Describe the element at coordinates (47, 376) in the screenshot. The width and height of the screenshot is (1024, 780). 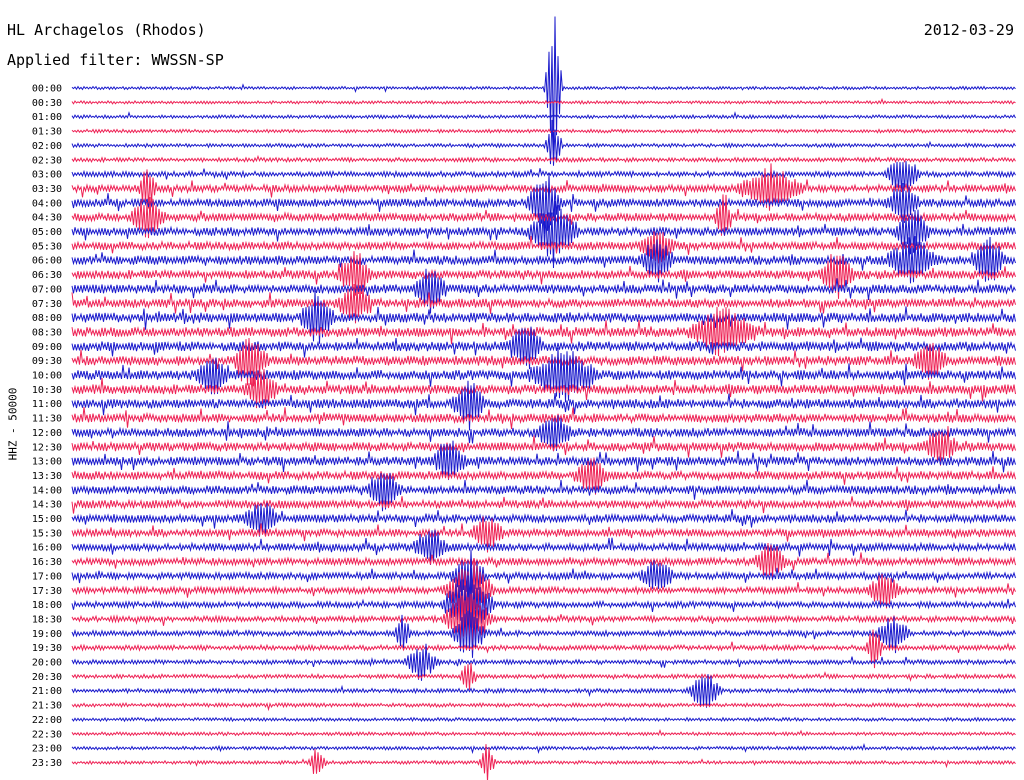
I see `time-label-1000: 10:00` at that location.